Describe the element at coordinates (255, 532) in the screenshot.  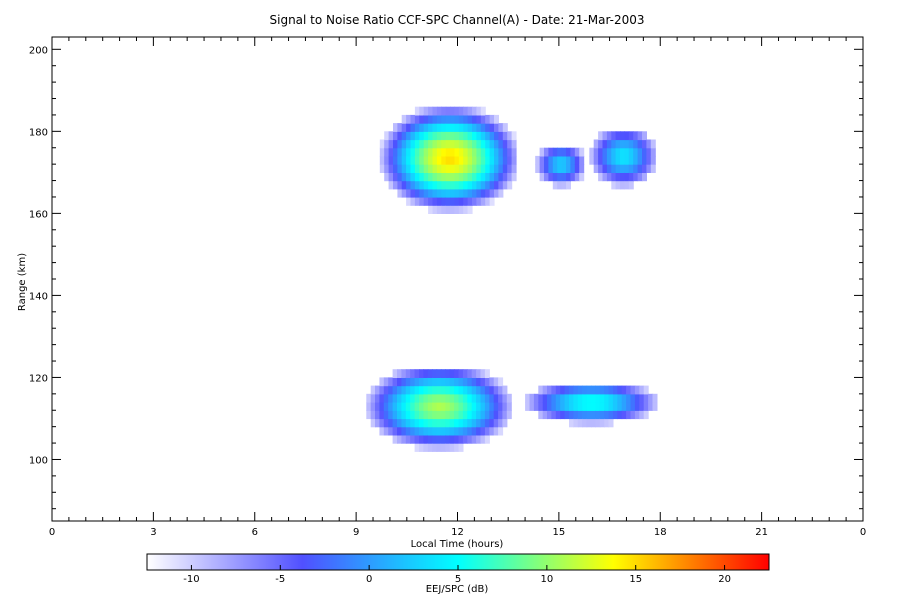
I see `x-tick-label: 6` at that location.